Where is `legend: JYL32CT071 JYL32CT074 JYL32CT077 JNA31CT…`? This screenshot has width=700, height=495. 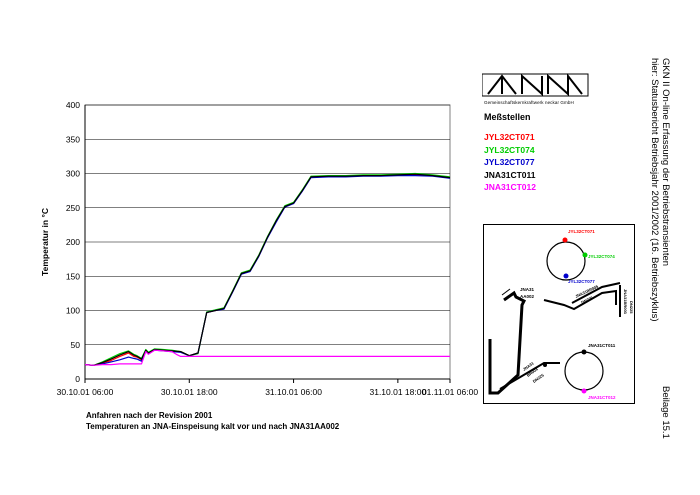 legend: JYL32CT071 JYL32CT074 JYL32CT077 JNA31CT… is located at coordinates (510, 162).